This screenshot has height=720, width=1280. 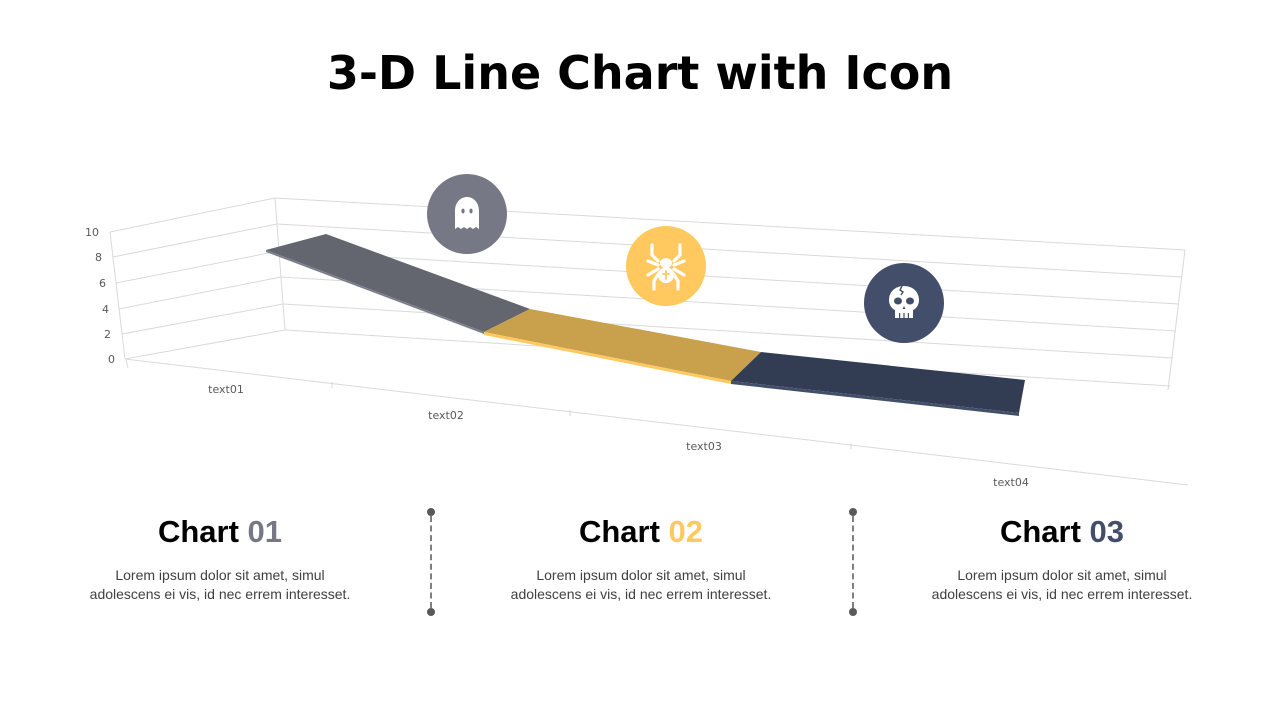 I want to click on svg-text: 0, so click(x=111, y=359).